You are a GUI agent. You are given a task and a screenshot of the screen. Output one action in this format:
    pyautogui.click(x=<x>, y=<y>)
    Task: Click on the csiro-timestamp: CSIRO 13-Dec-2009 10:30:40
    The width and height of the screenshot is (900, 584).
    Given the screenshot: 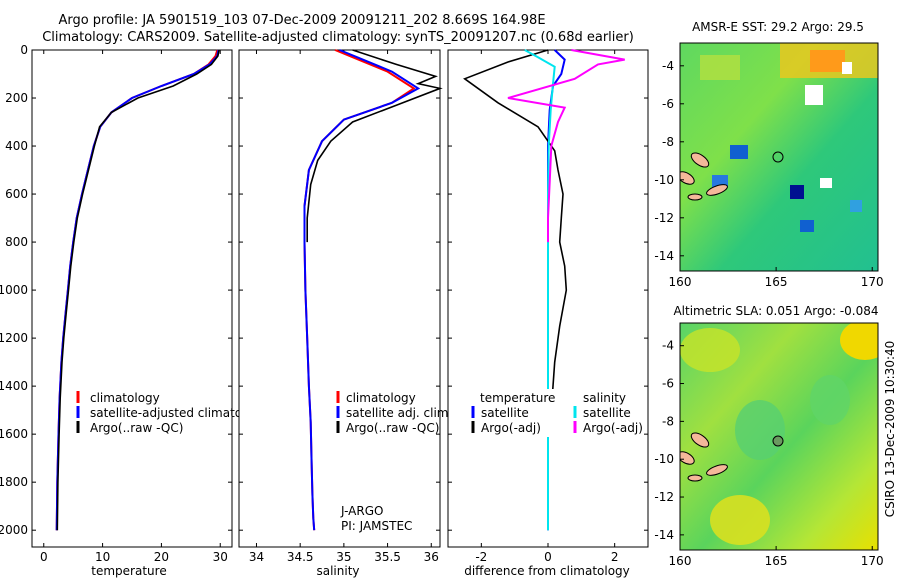 What is the action you would take?
    pyautogui.click(x=890, y=429)
    